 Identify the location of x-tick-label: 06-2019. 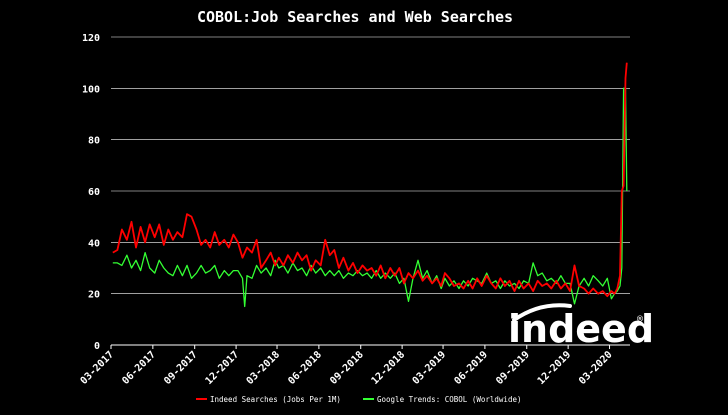
(471, 368).